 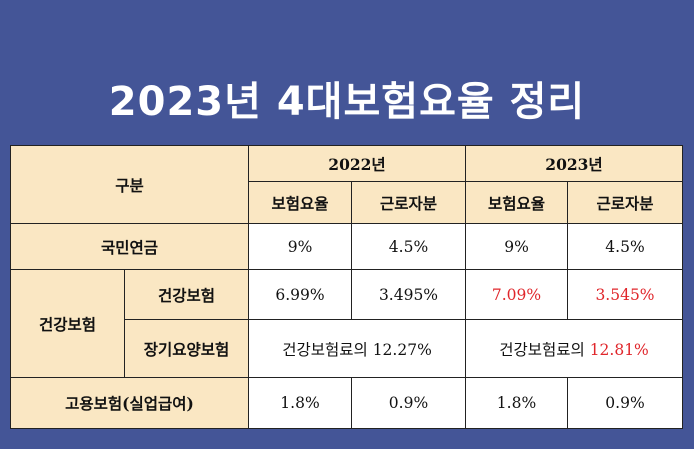 What do you see at coordinates (516, 403) in the screenshot?
I see `employment-rate-2023: 1.8%` at bounding box center [516, 403].